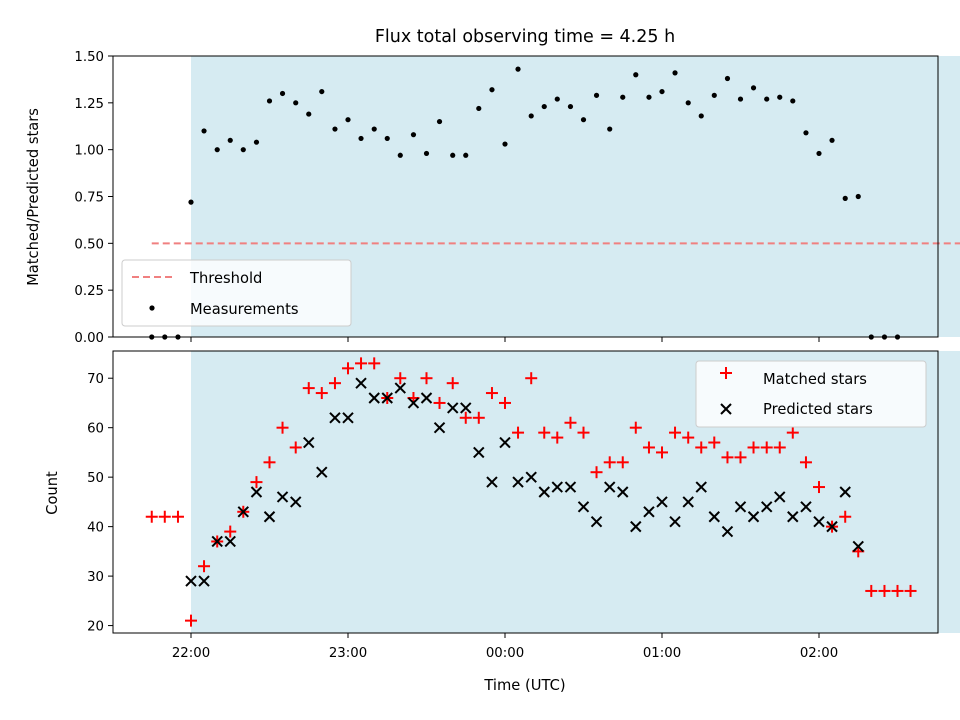  What do you see at coordinates (662, 653) in the screenshot?
I see `x-tick-label: 01:00` at bounding box center [662, 653].